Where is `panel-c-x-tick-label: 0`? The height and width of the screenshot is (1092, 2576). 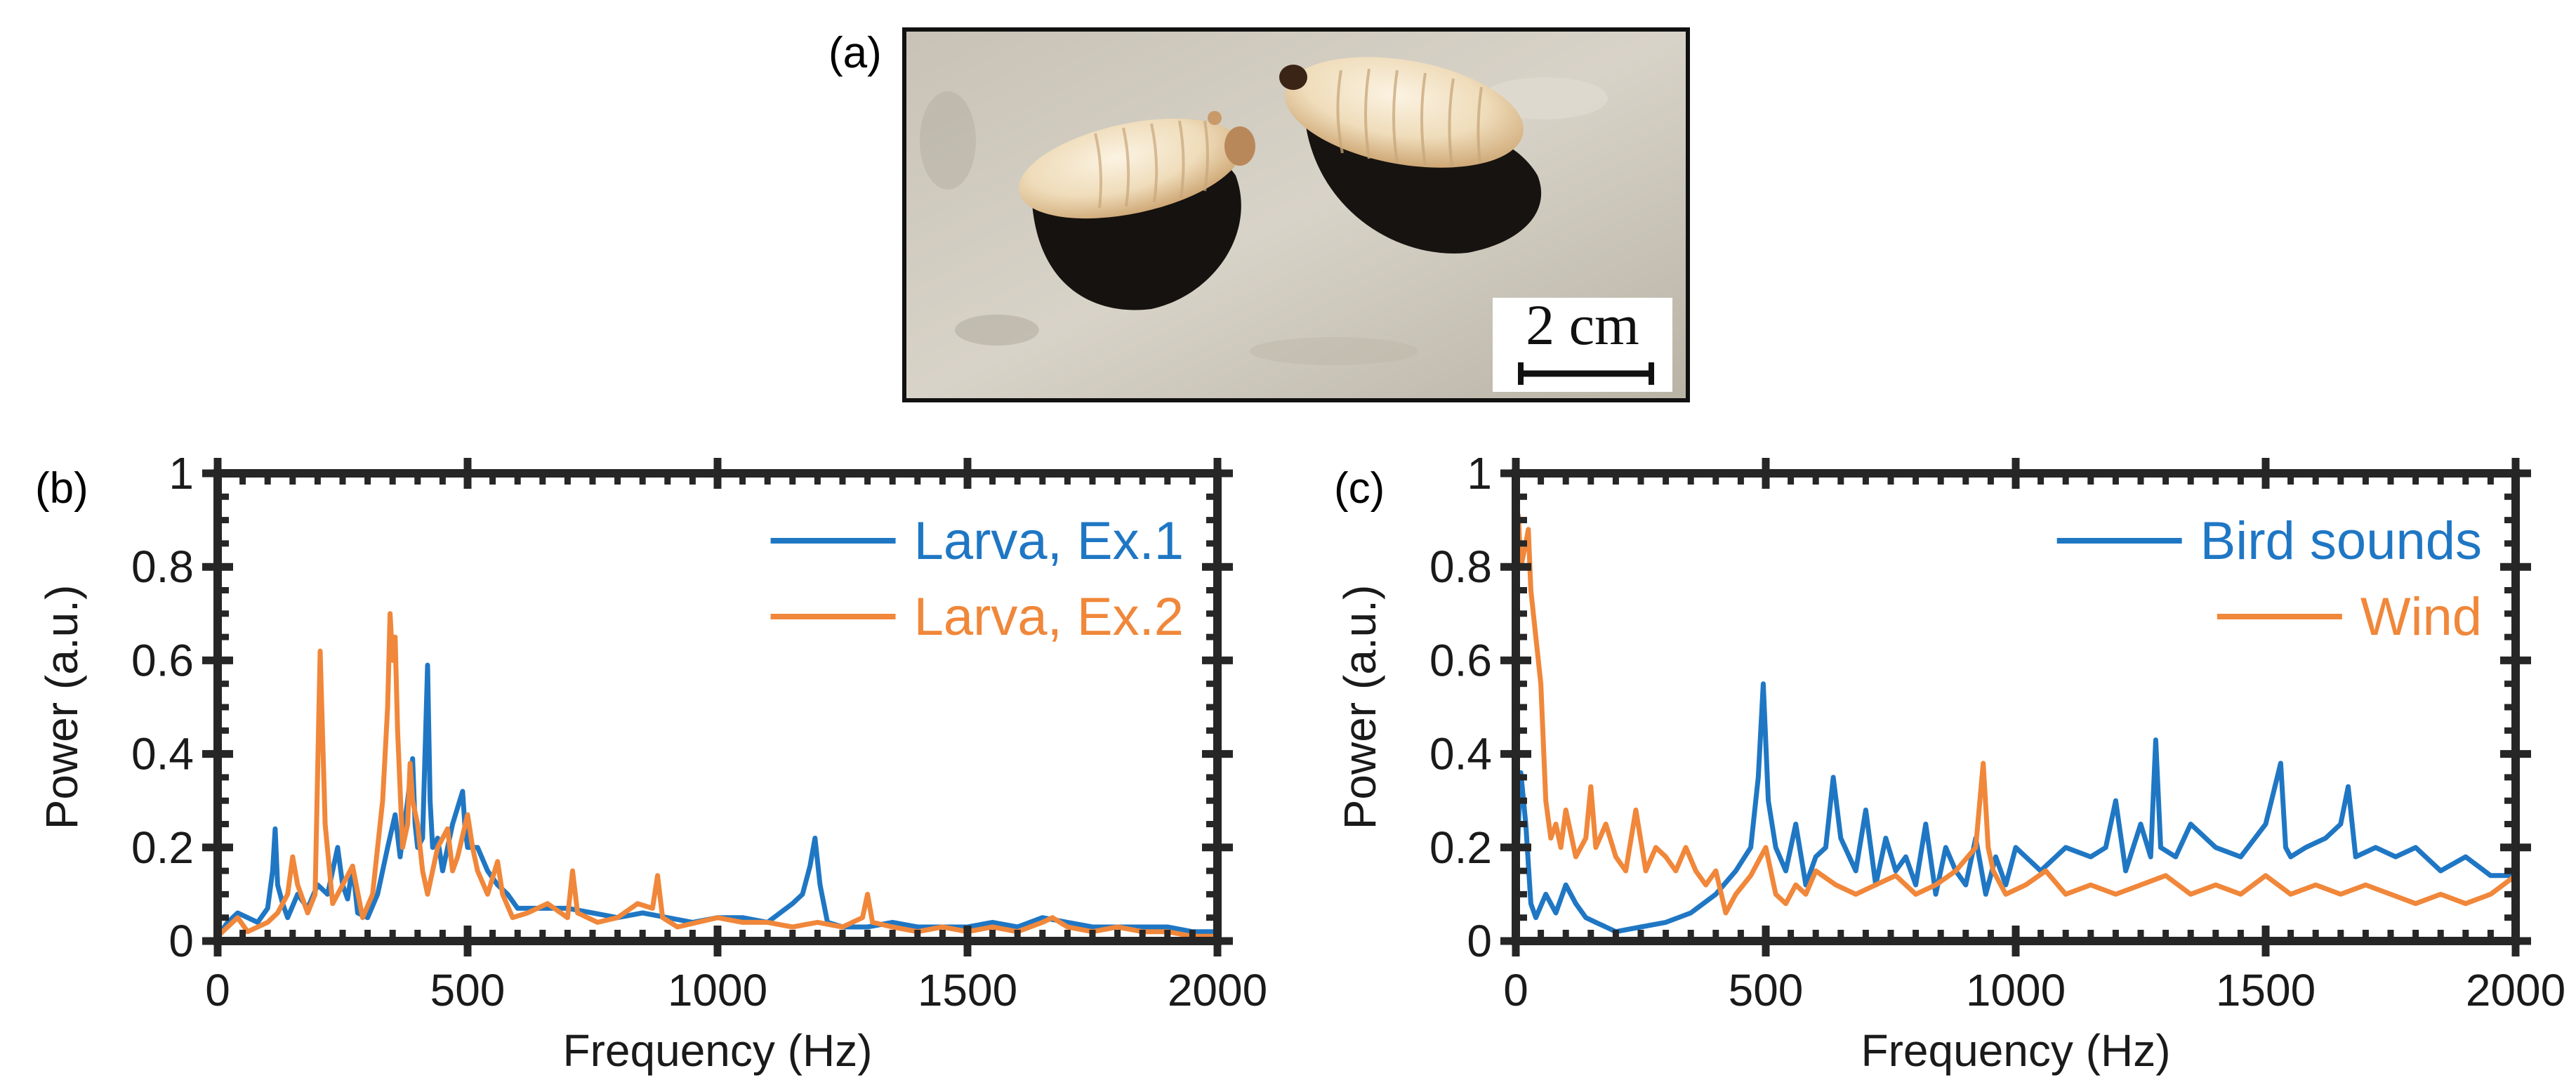 panel-c-x-tick-label: 0 is located at coordinates (1515, 990).